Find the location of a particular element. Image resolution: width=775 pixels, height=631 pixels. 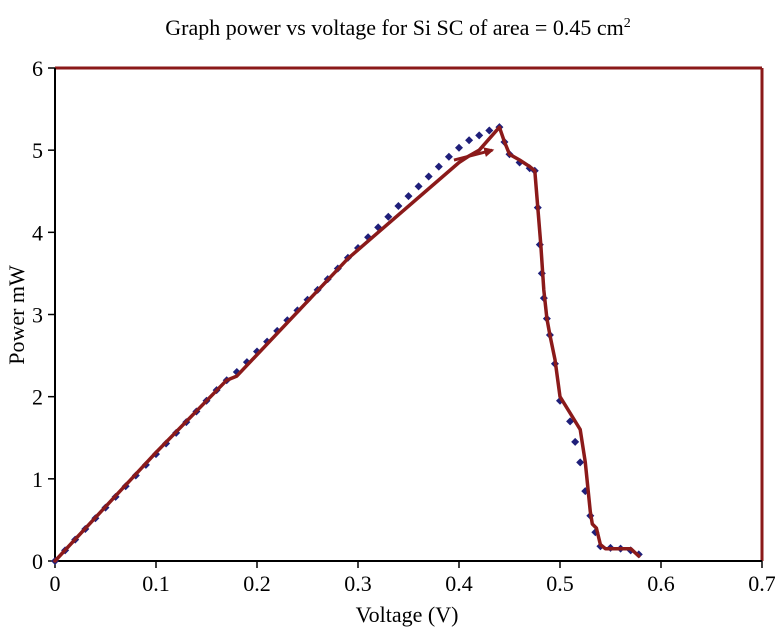

x-tick-label: 0 is located at coordinates (55, 583).